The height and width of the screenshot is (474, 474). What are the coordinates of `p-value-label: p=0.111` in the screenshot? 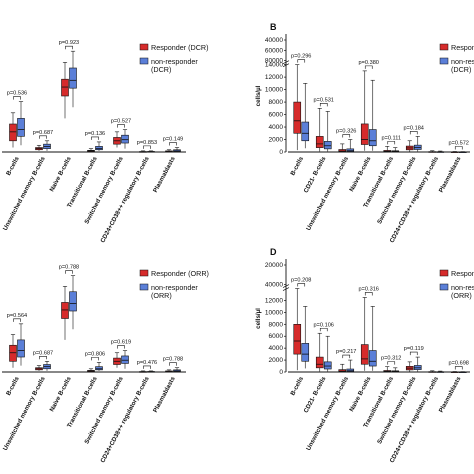 It's located at (391, 138).